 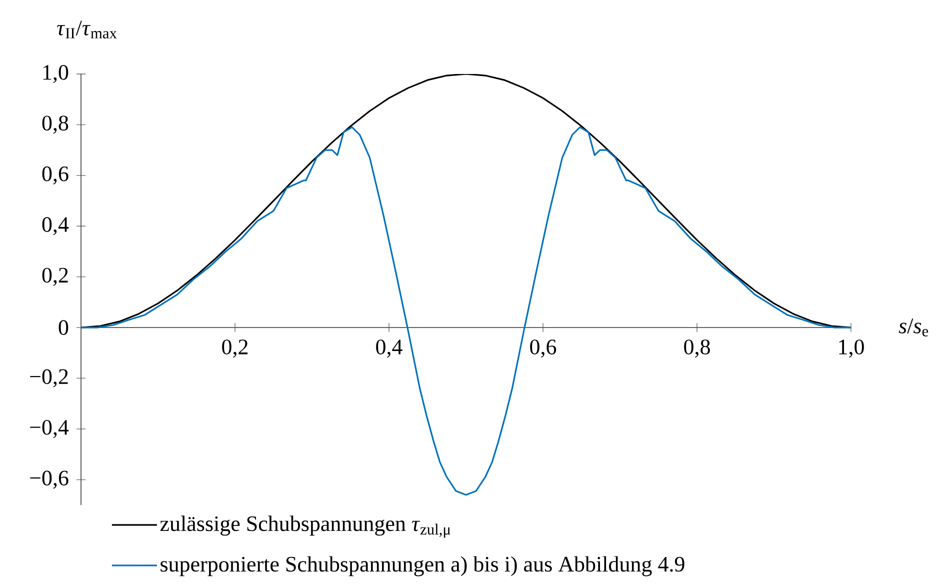 What do you see at coordinates (55, 277) in the screenshot?
I see `y-tick-label: 0,2` at bounding box center [55, 277].